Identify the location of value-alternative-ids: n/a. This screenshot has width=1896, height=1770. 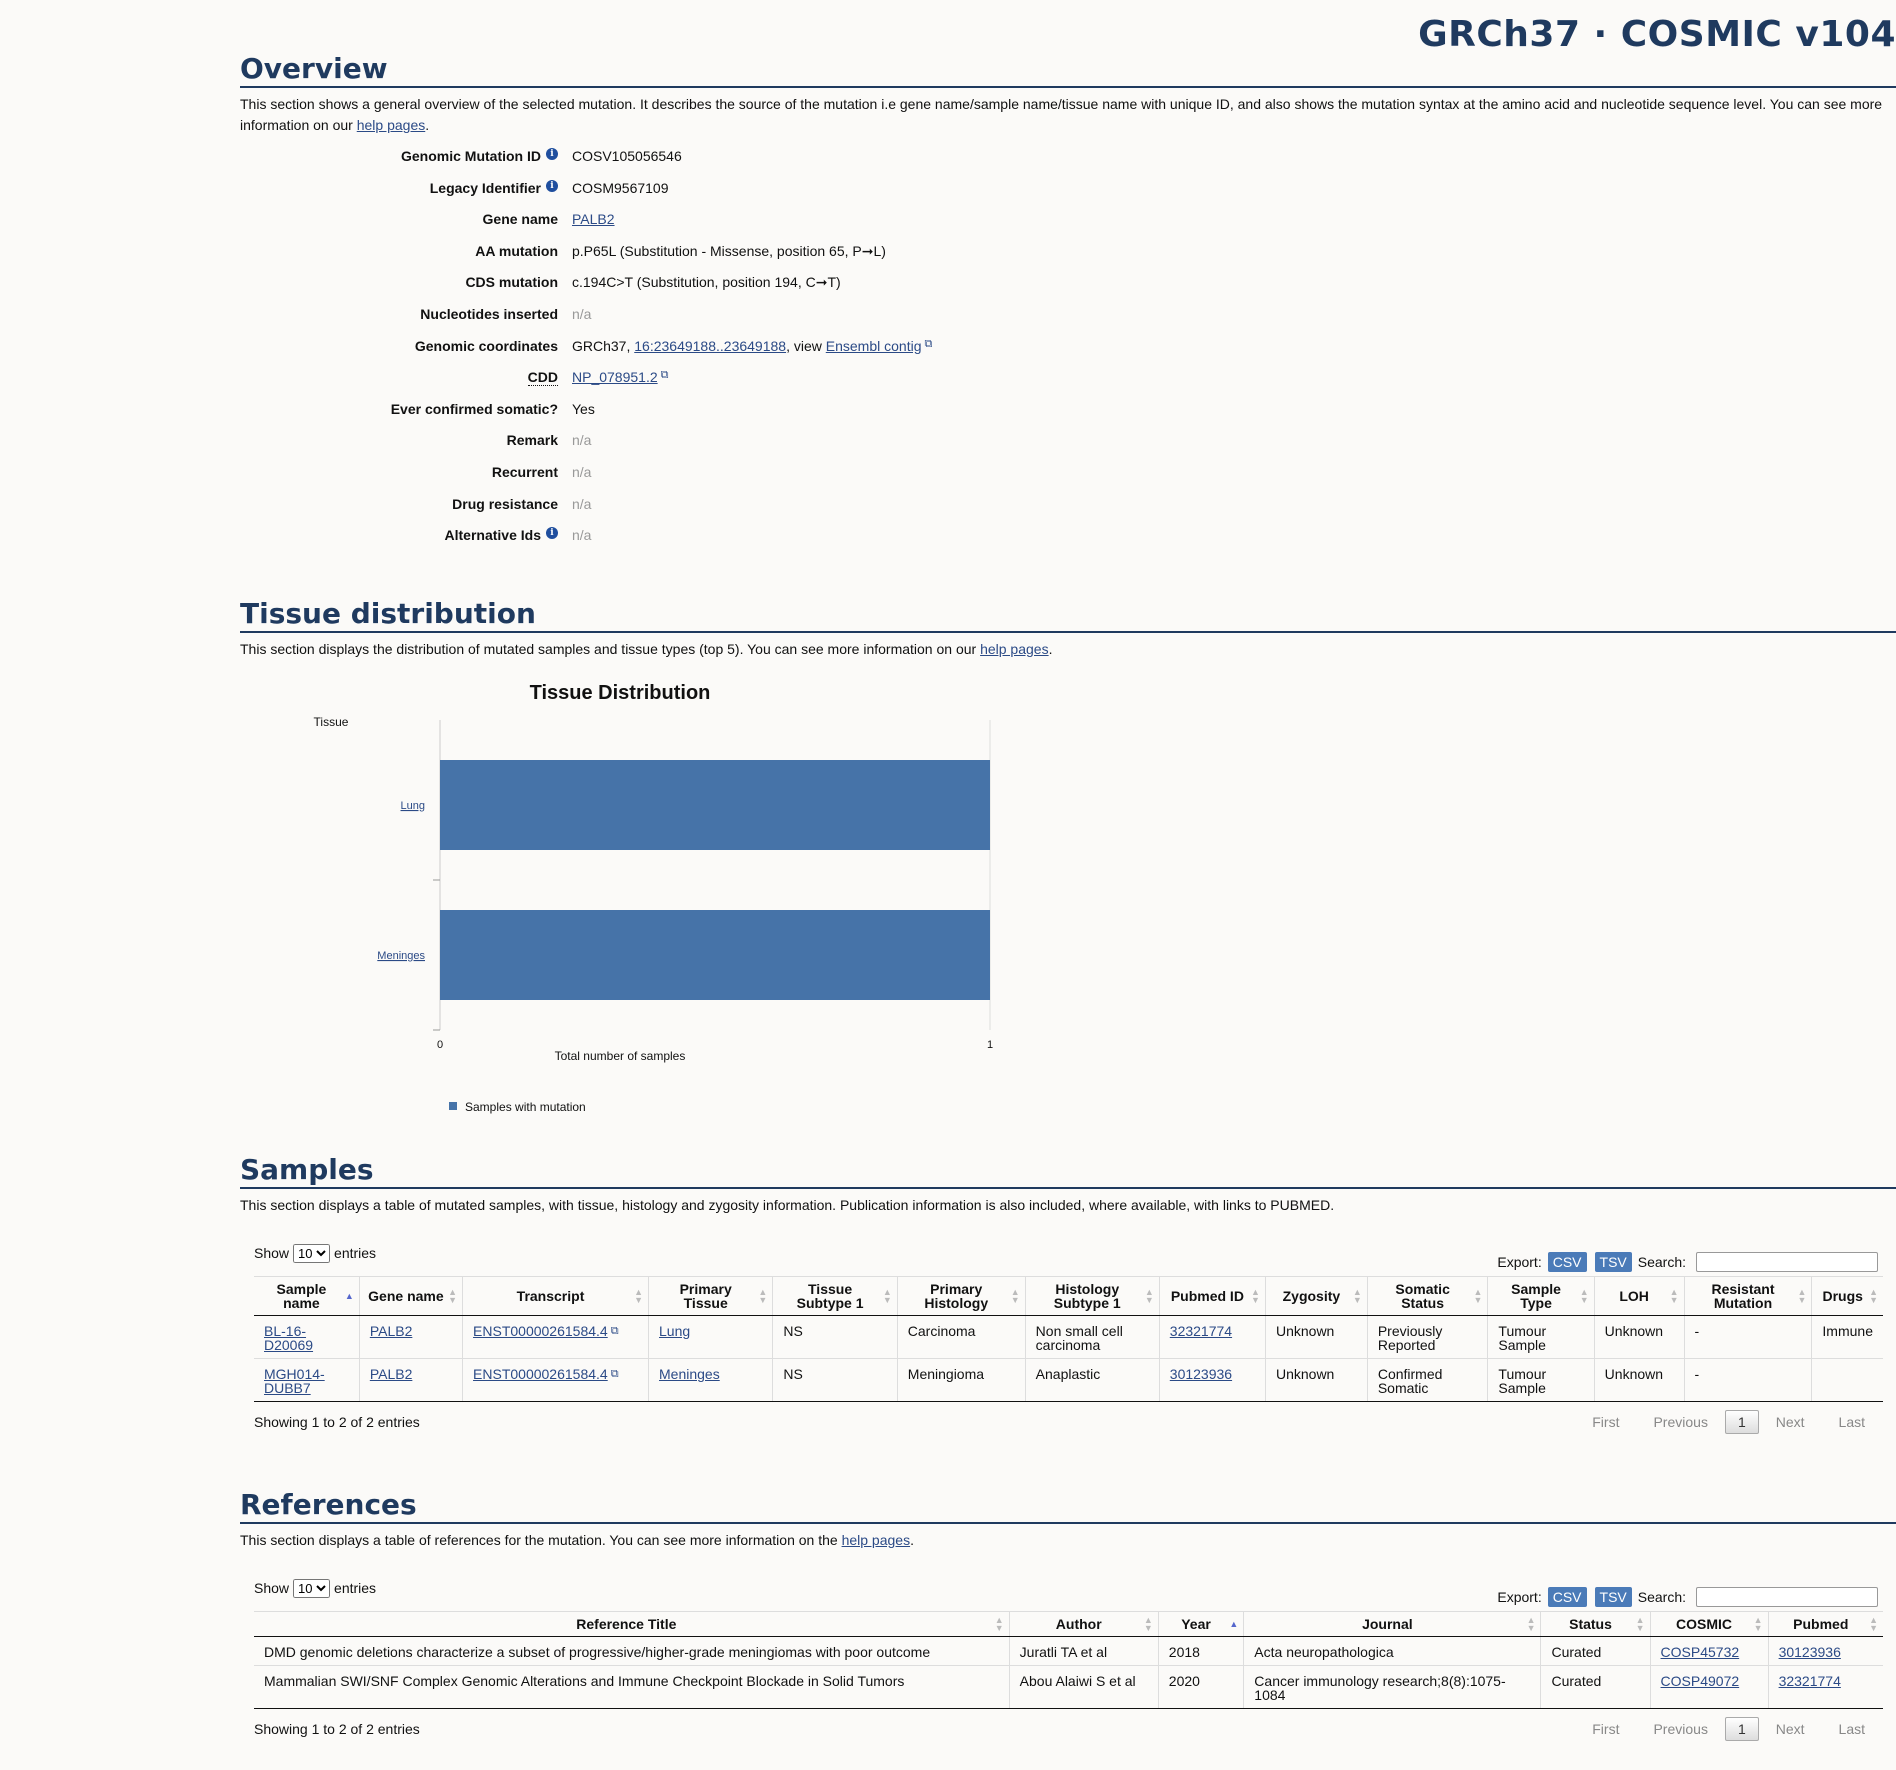
(582, 535).